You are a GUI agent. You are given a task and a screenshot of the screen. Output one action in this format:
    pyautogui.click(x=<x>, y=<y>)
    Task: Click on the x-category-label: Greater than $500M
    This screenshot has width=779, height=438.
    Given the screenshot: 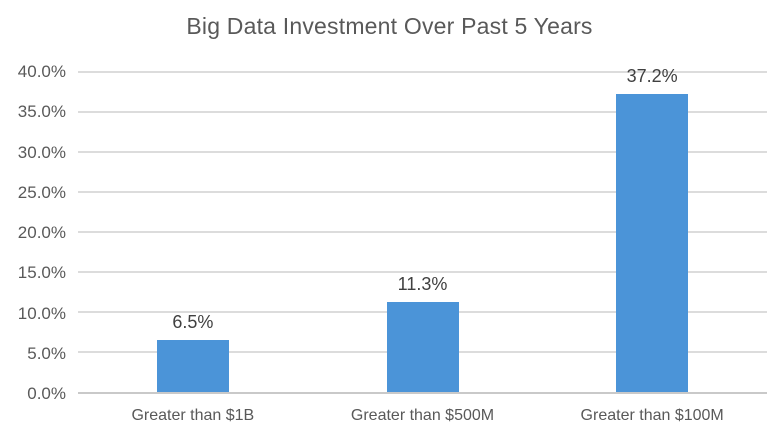 What is the action you would take?
    pyautogui.click(x=422, y=415)
    